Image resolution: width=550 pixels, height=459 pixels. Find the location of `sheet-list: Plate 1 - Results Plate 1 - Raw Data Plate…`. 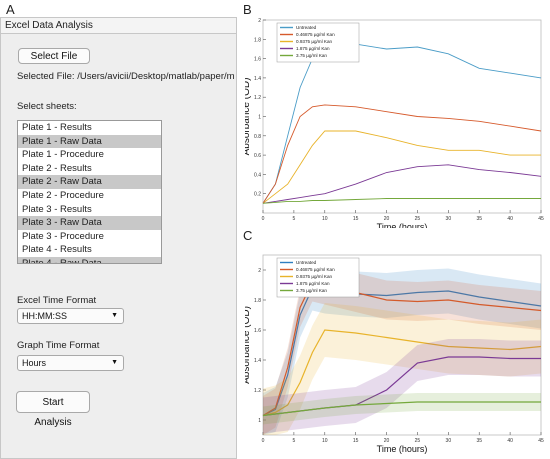

sheet-list: Plate 1 - Results Plate 1 - Raw Data Plate… is located at coordinates (89, 192).